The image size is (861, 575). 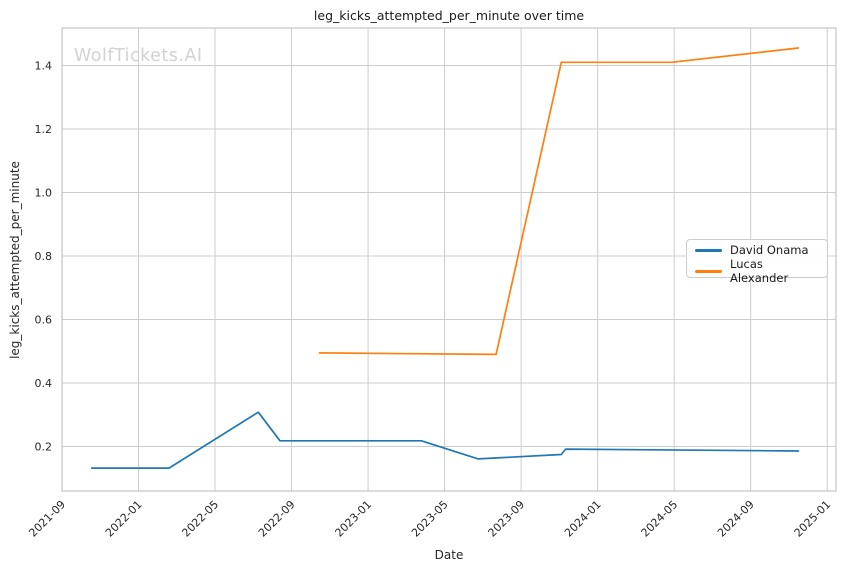 I want to click on legend-item-lucas-alexander: Lucas Alexander, so click(x=757, y=271).